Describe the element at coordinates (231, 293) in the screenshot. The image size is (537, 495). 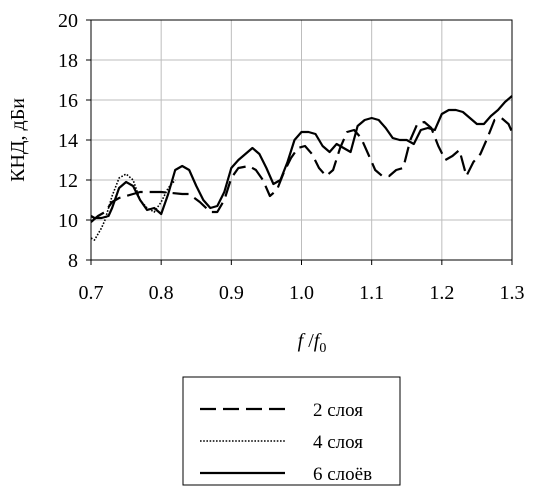
I see `x-tick-label: 0.9` at that location.